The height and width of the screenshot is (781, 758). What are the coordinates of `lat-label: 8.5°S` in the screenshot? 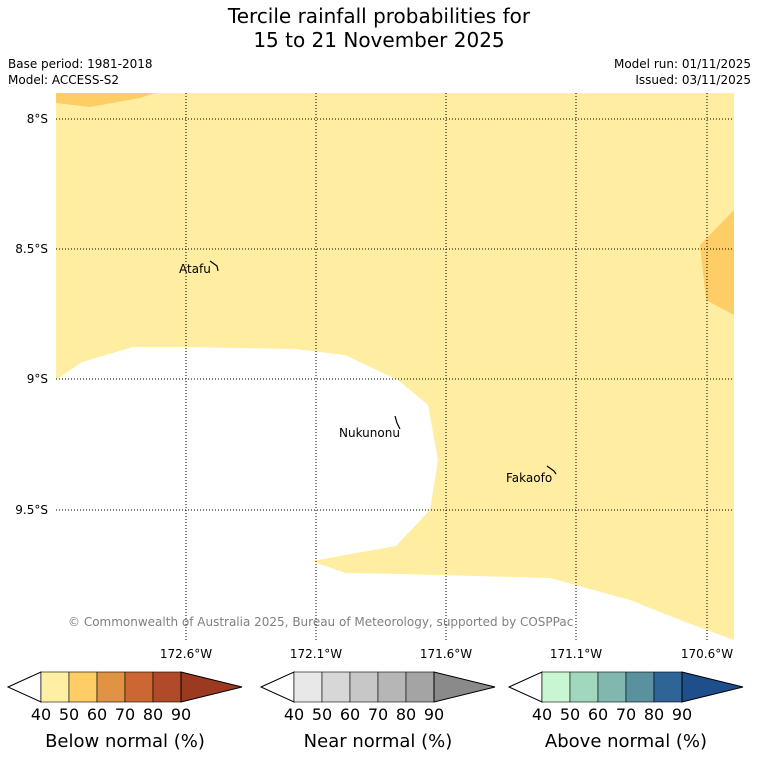 It's located at (31, 249).